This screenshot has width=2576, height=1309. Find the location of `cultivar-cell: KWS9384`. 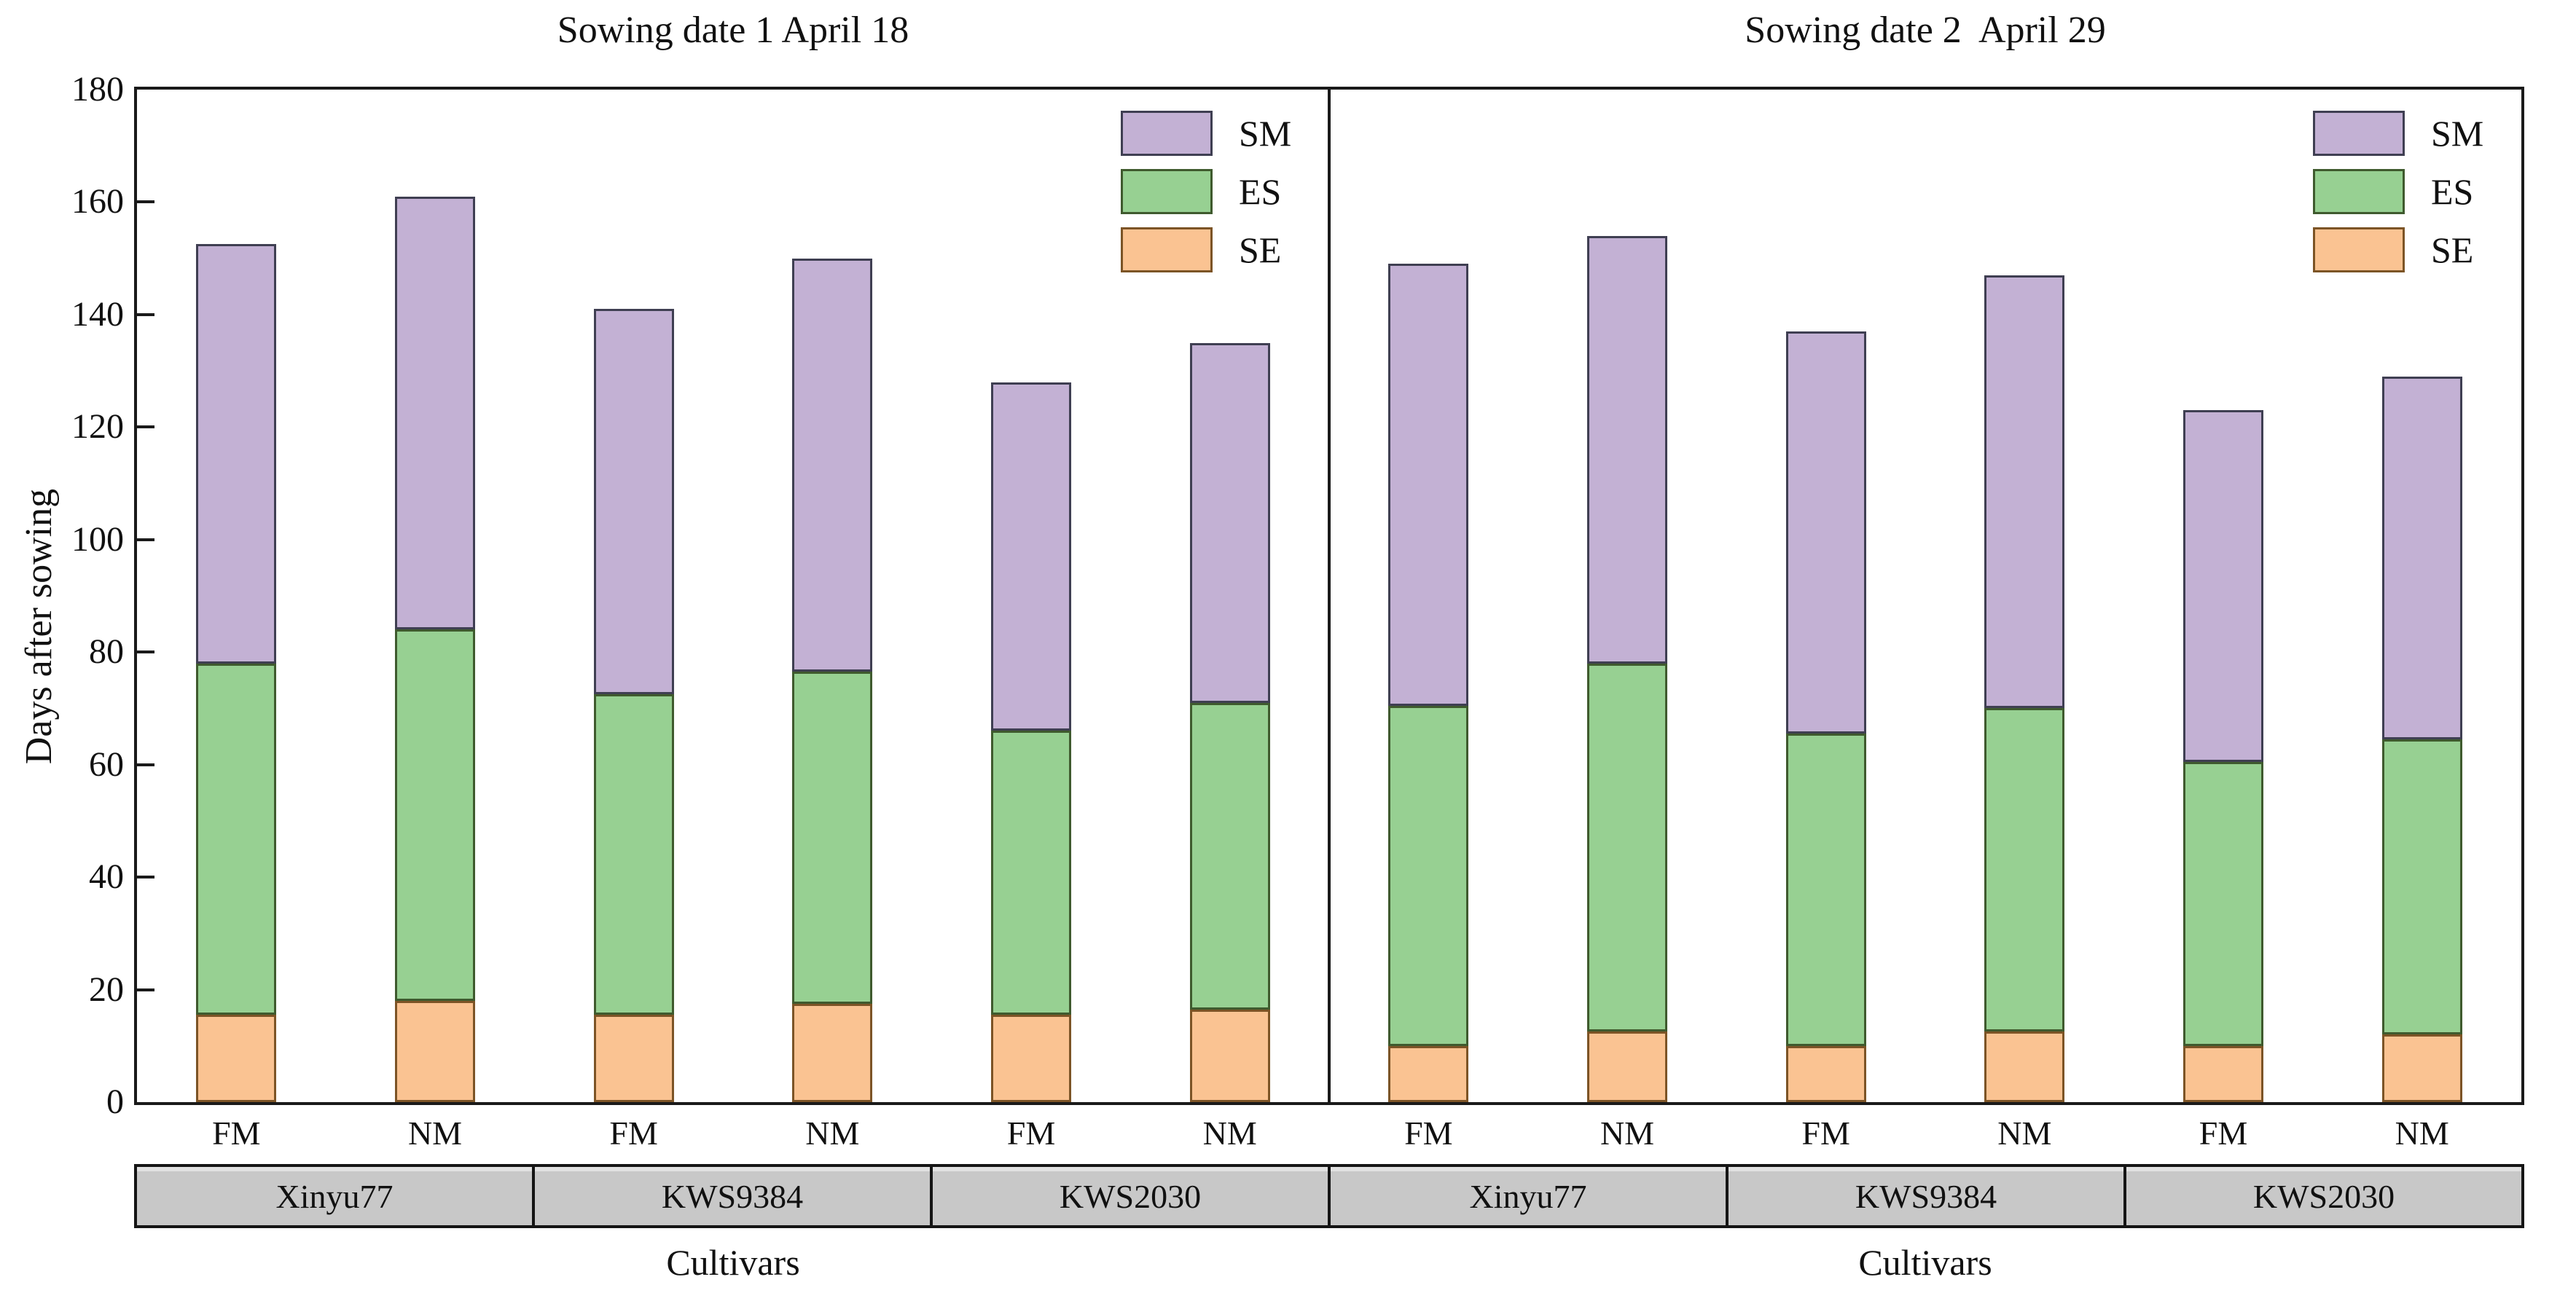

cultivar-cell: KWS9384 is located at coordinates (1924, 1196).